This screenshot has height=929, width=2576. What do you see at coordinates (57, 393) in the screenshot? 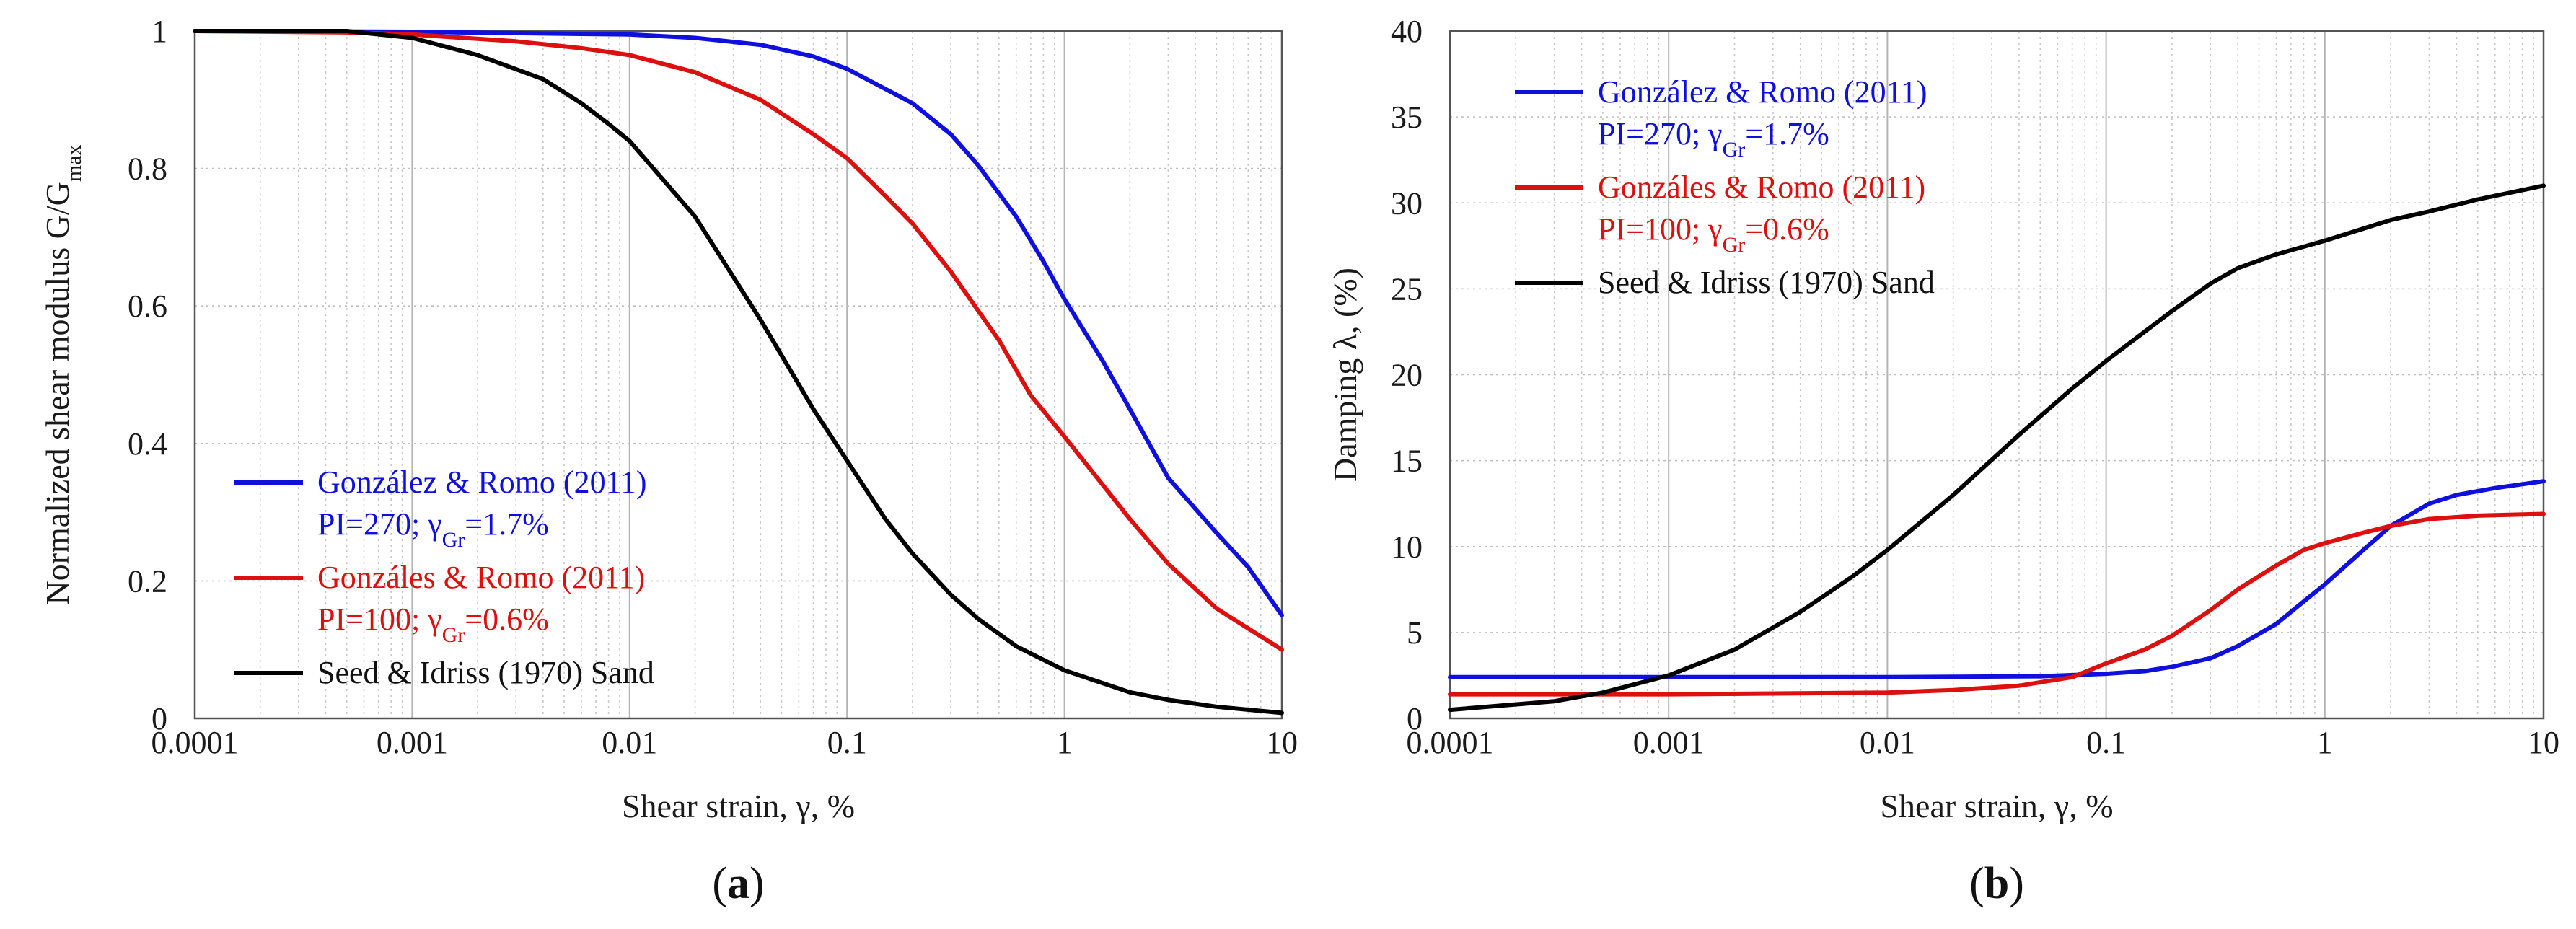
I see `panel-a-y-axis-title-main: Normalized shear modulus G/G` at bounding box center [57, 393].